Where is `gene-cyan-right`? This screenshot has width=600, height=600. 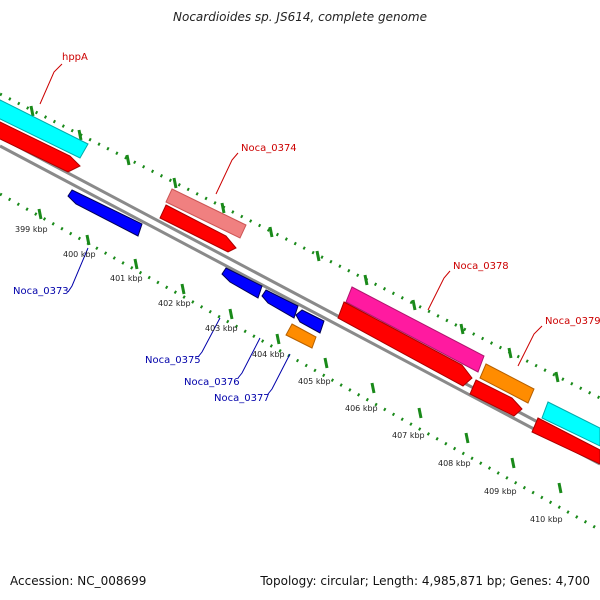
gene-cyan-right is located at coordinates (570, 424).